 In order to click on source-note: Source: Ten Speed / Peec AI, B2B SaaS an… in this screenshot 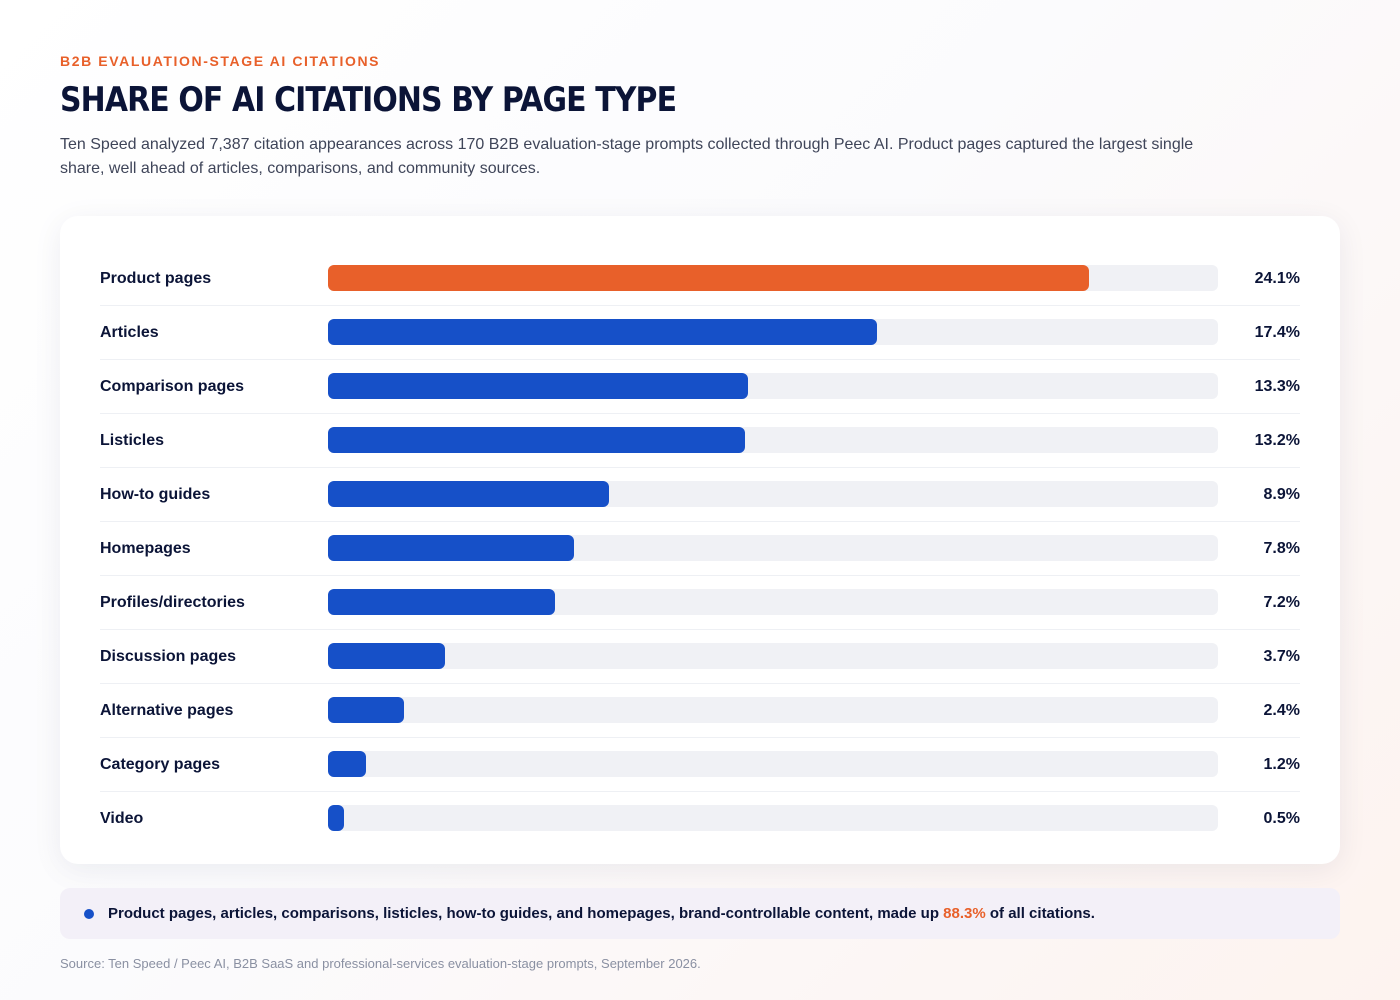, I will do `click(380, 963)`.